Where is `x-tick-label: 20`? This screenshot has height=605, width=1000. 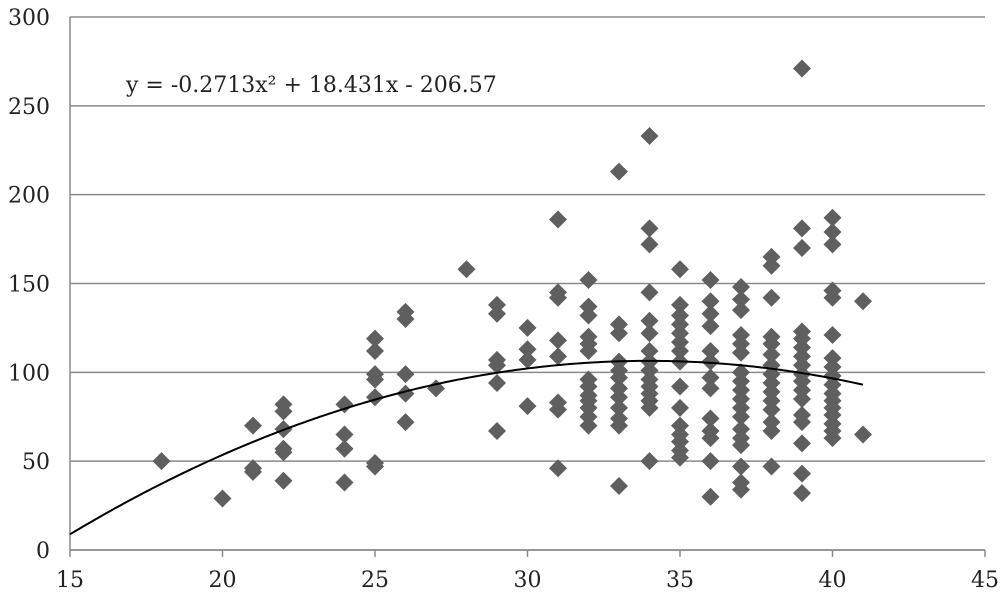
x-tick-label: 20 is located at coordinates (223, 580).